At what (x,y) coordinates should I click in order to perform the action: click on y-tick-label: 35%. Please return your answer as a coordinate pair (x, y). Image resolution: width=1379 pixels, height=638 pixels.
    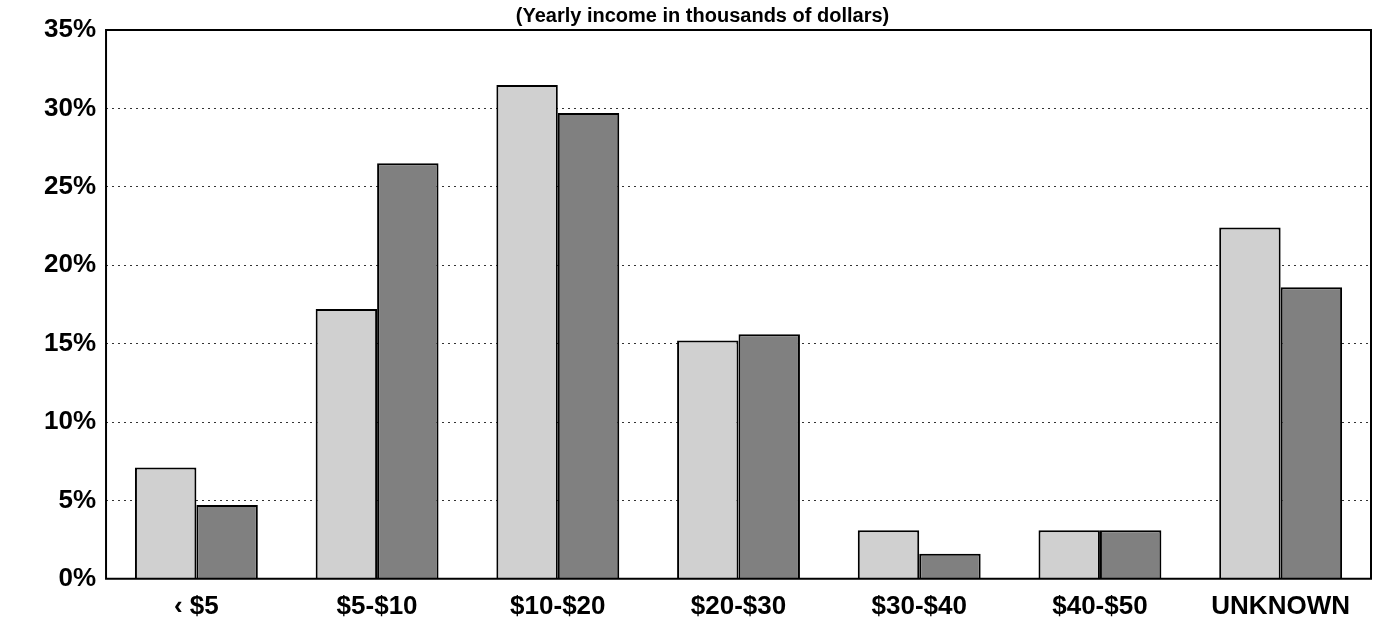
    Looking at the image, I should click on (70, 28).